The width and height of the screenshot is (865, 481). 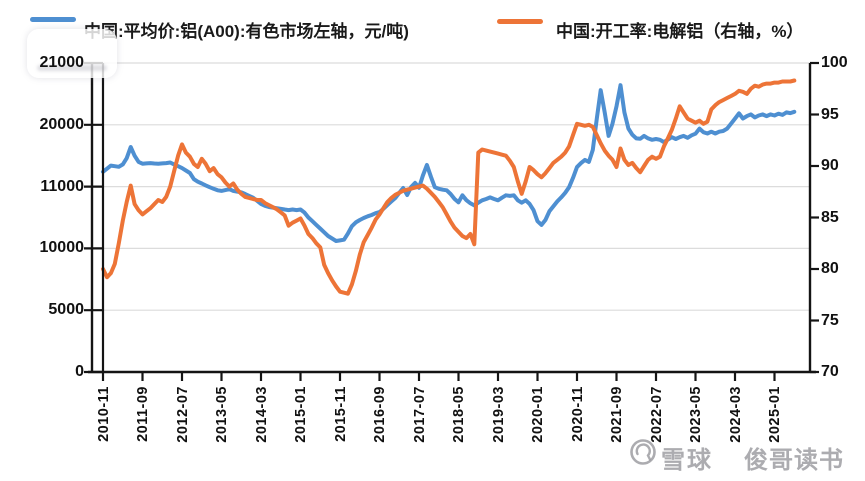 I want to click on x-axis-tick-label: 2011-09, so click(x=143, y=414).